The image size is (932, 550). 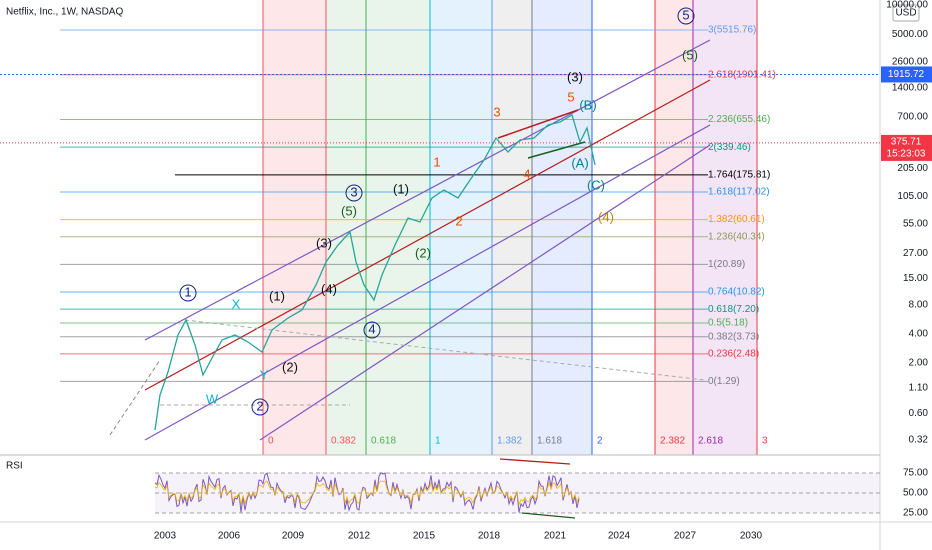 I want to click on time-zone-label: 0.382, so click(x=343, y=441).